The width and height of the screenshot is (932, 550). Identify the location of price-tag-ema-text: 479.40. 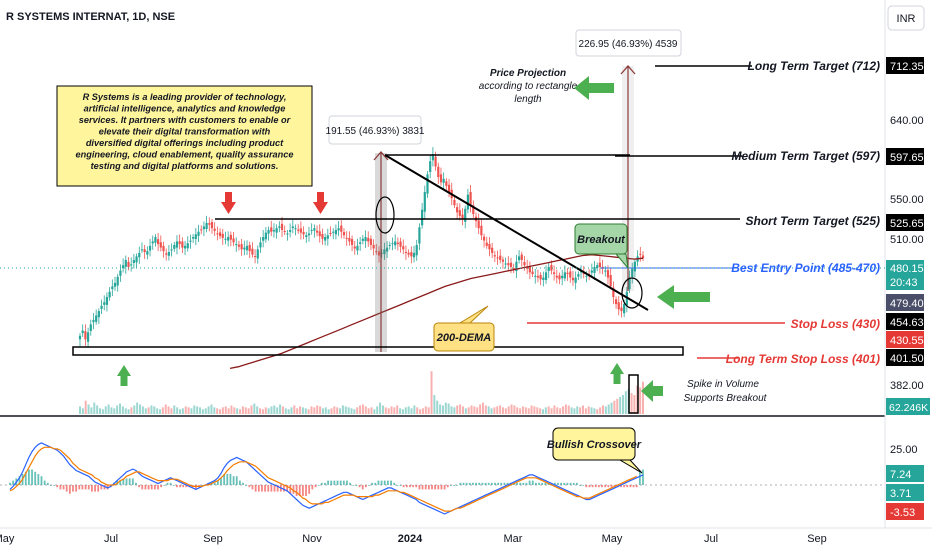
(907, 304).